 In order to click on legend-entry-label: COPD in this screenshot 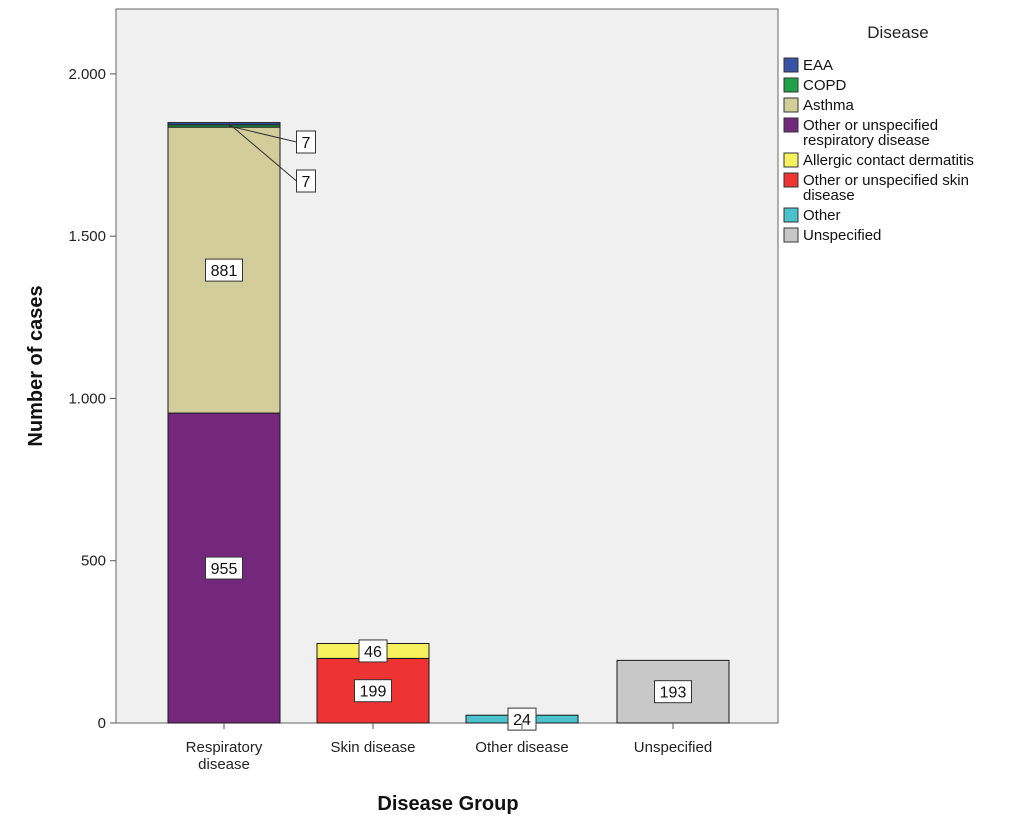, I will do `click(825, 85)`.